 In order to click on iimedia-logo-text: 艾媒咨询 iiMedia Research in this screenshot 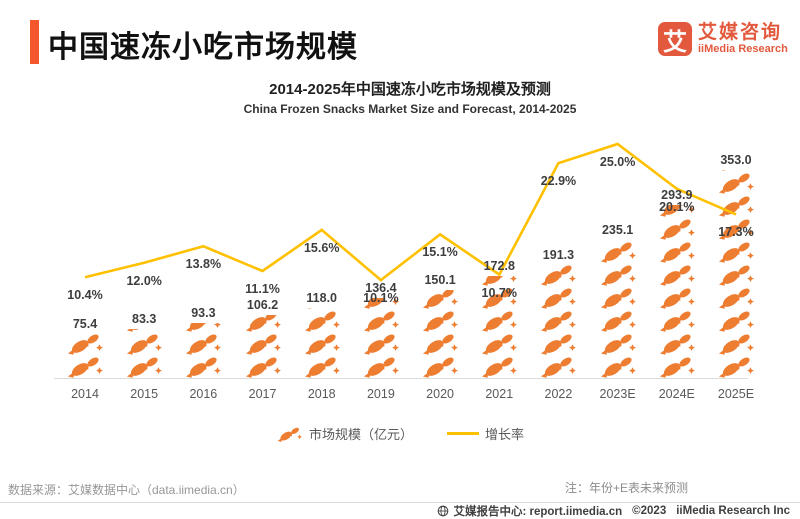, I will do `click(743, 39)`.